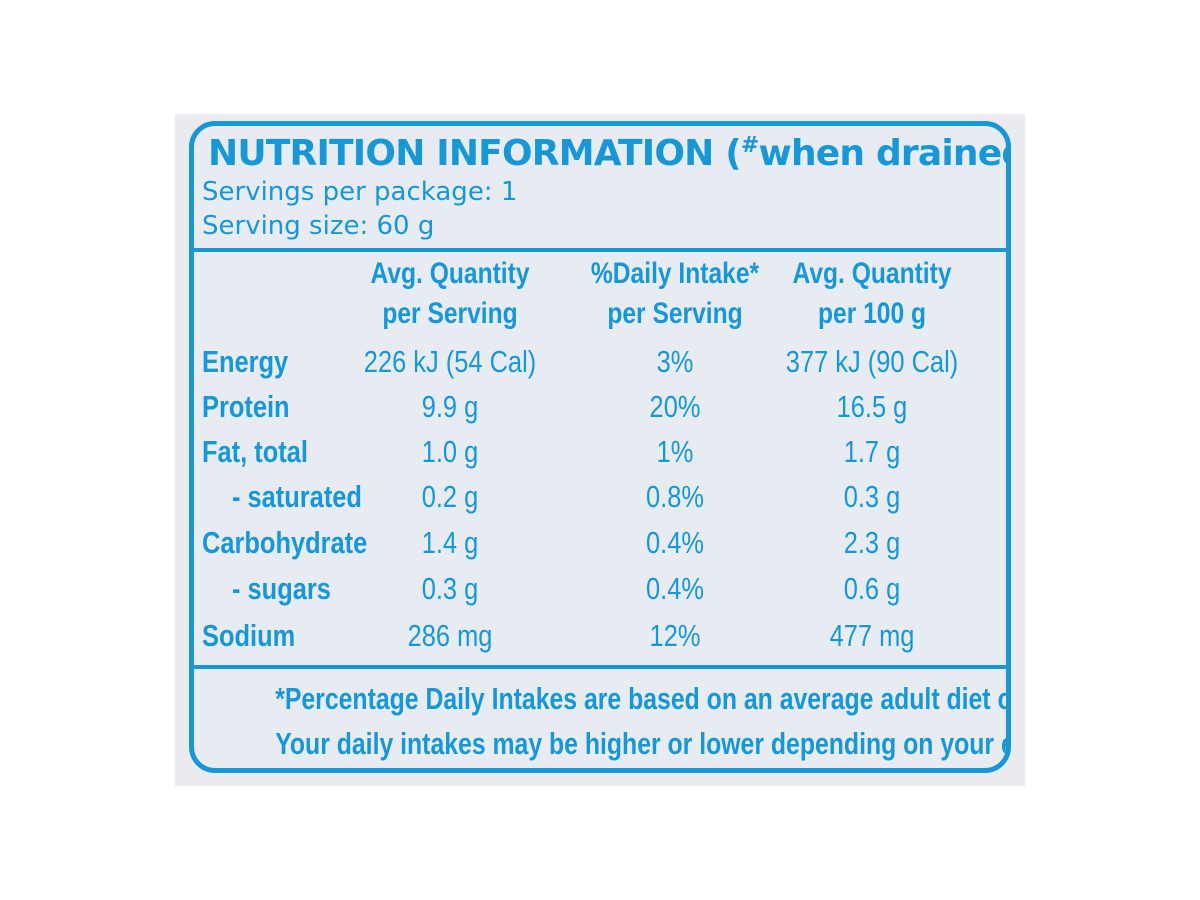  Describe the element at coordinates (675, 496) in the screenshot. I see `cell-daily-intake: 0.8%` at that location.